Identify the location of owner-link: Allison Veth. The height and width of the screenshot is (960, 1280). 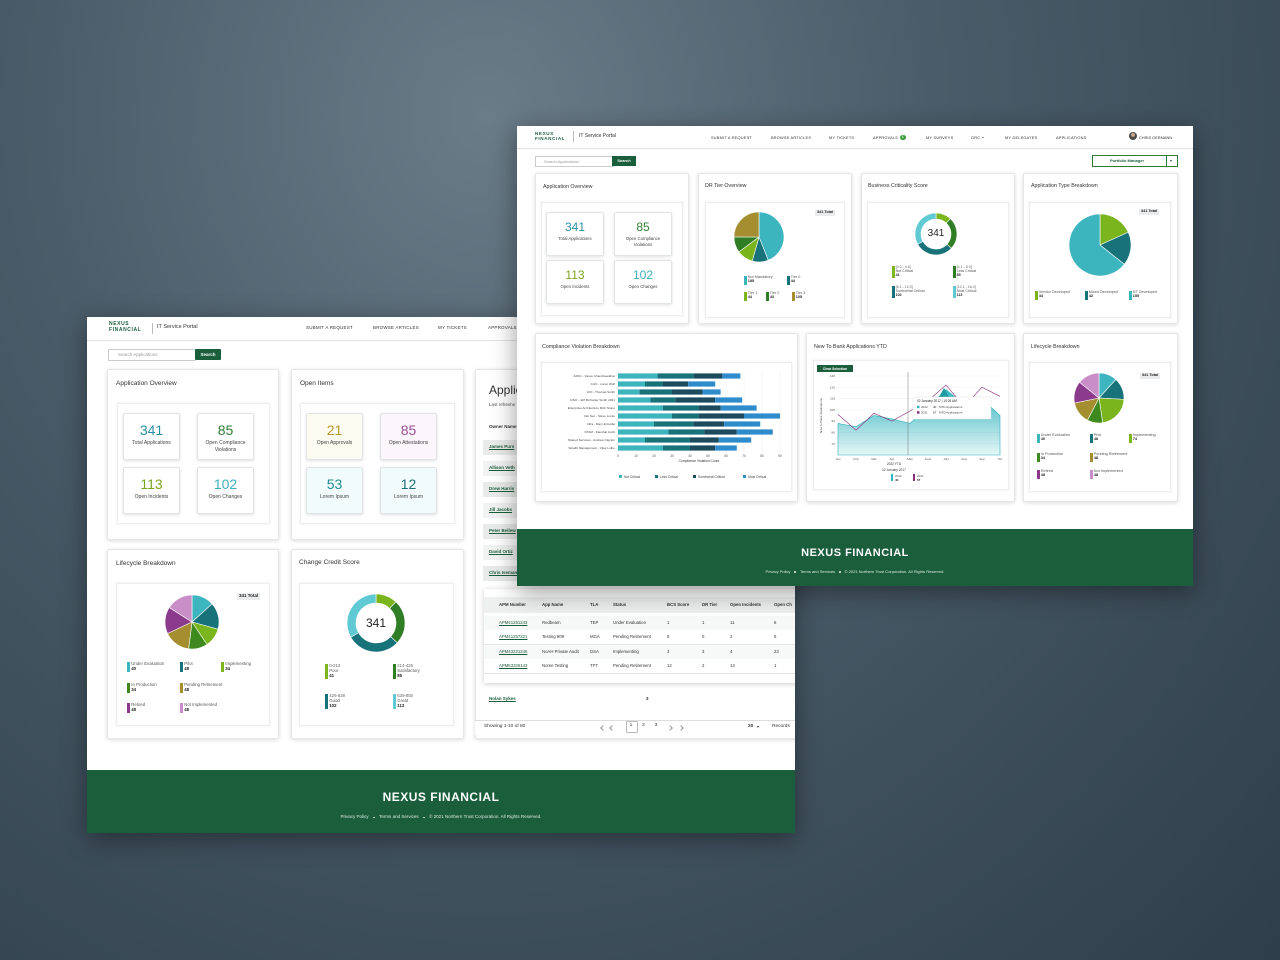
(502, 467).